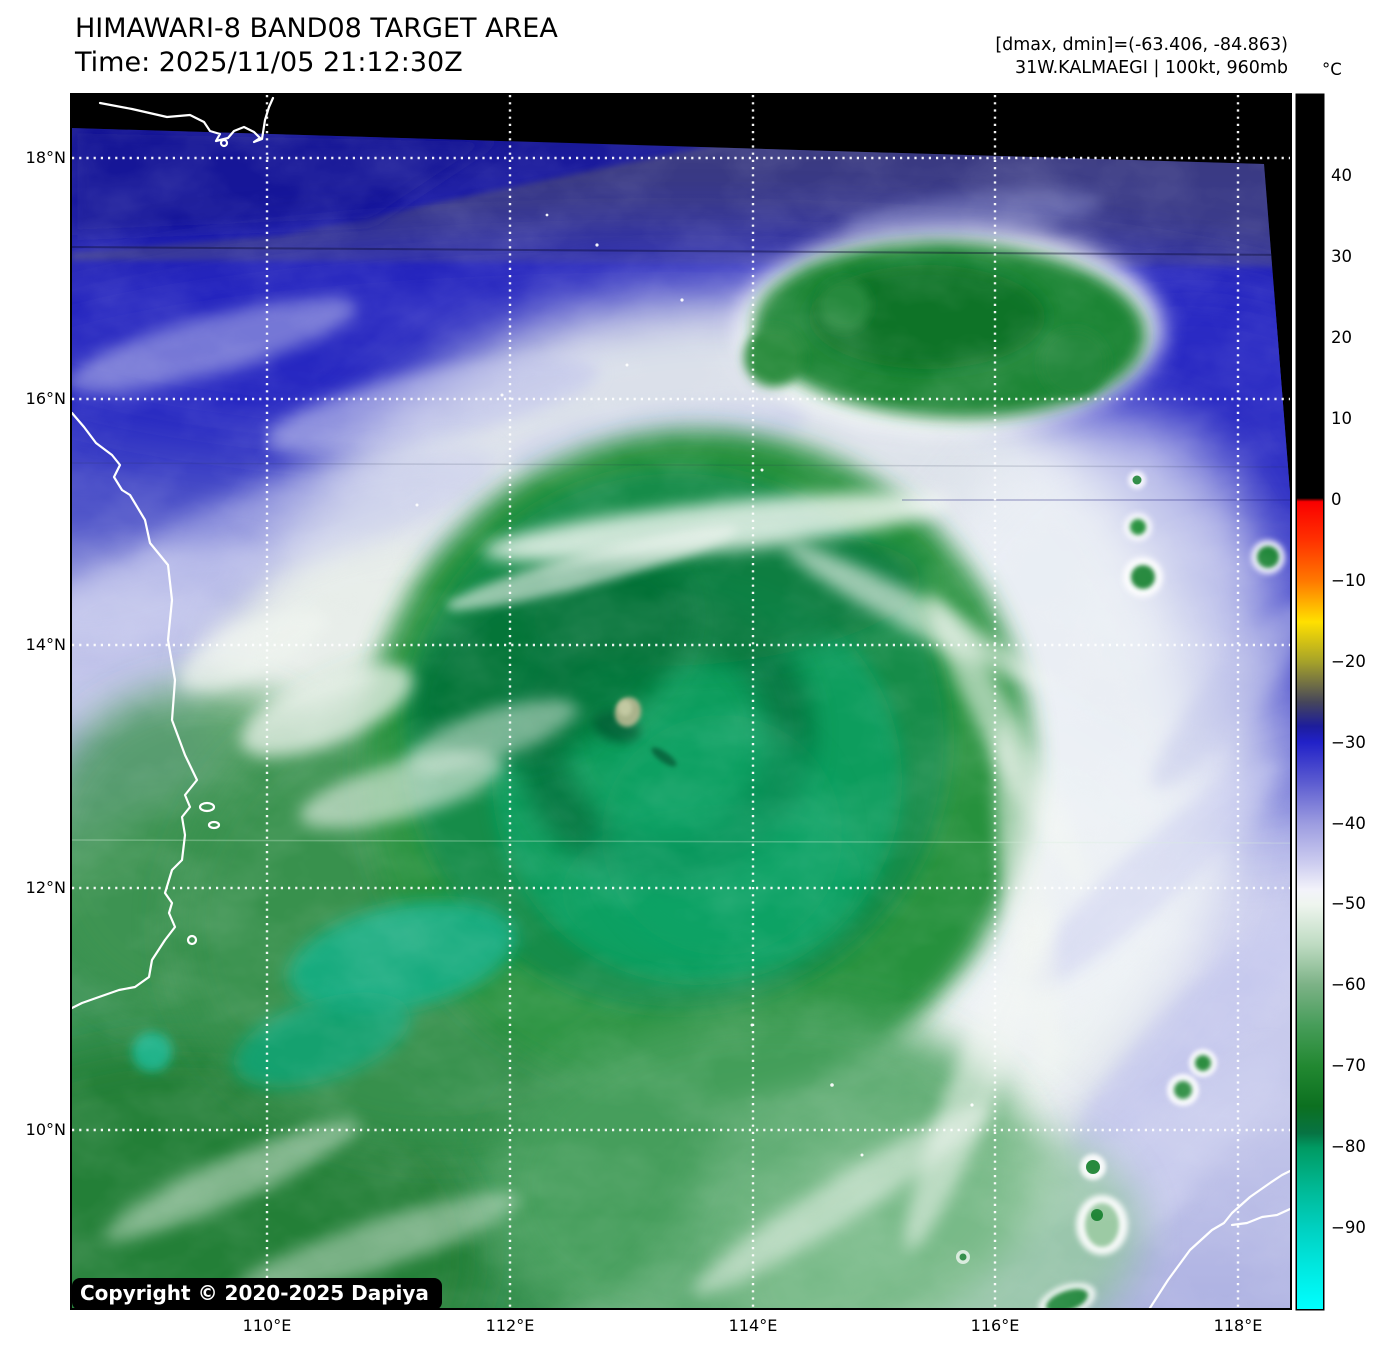  I want to click on colorbar-tick: −20, so click(1348, 661).